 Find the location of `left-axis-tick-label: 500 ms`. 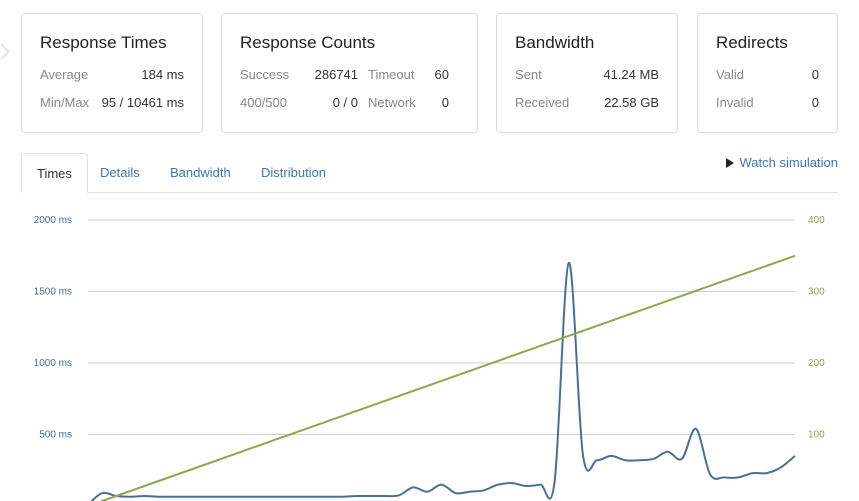

left-axis-tick-label: 500 ms is located at coordinates (55, 435).